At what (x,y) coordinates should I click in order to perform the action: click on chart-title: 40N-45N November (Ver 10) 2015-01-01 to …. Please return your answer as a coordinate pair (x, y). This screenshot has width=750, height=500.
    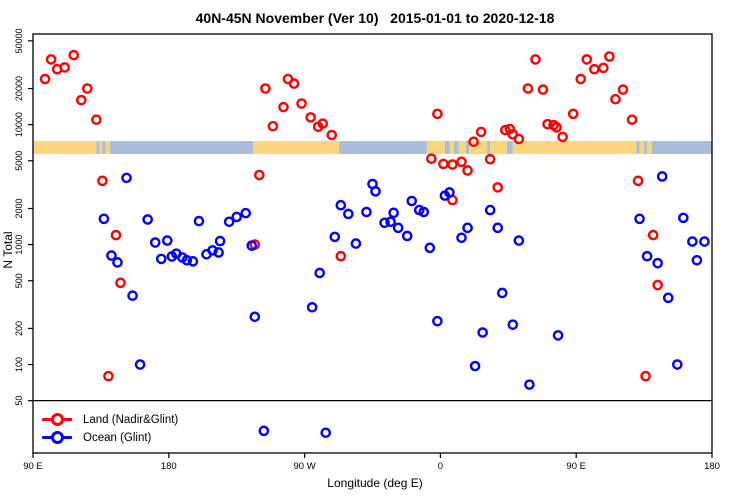
    Looking at the image, I should click on (375, 18).